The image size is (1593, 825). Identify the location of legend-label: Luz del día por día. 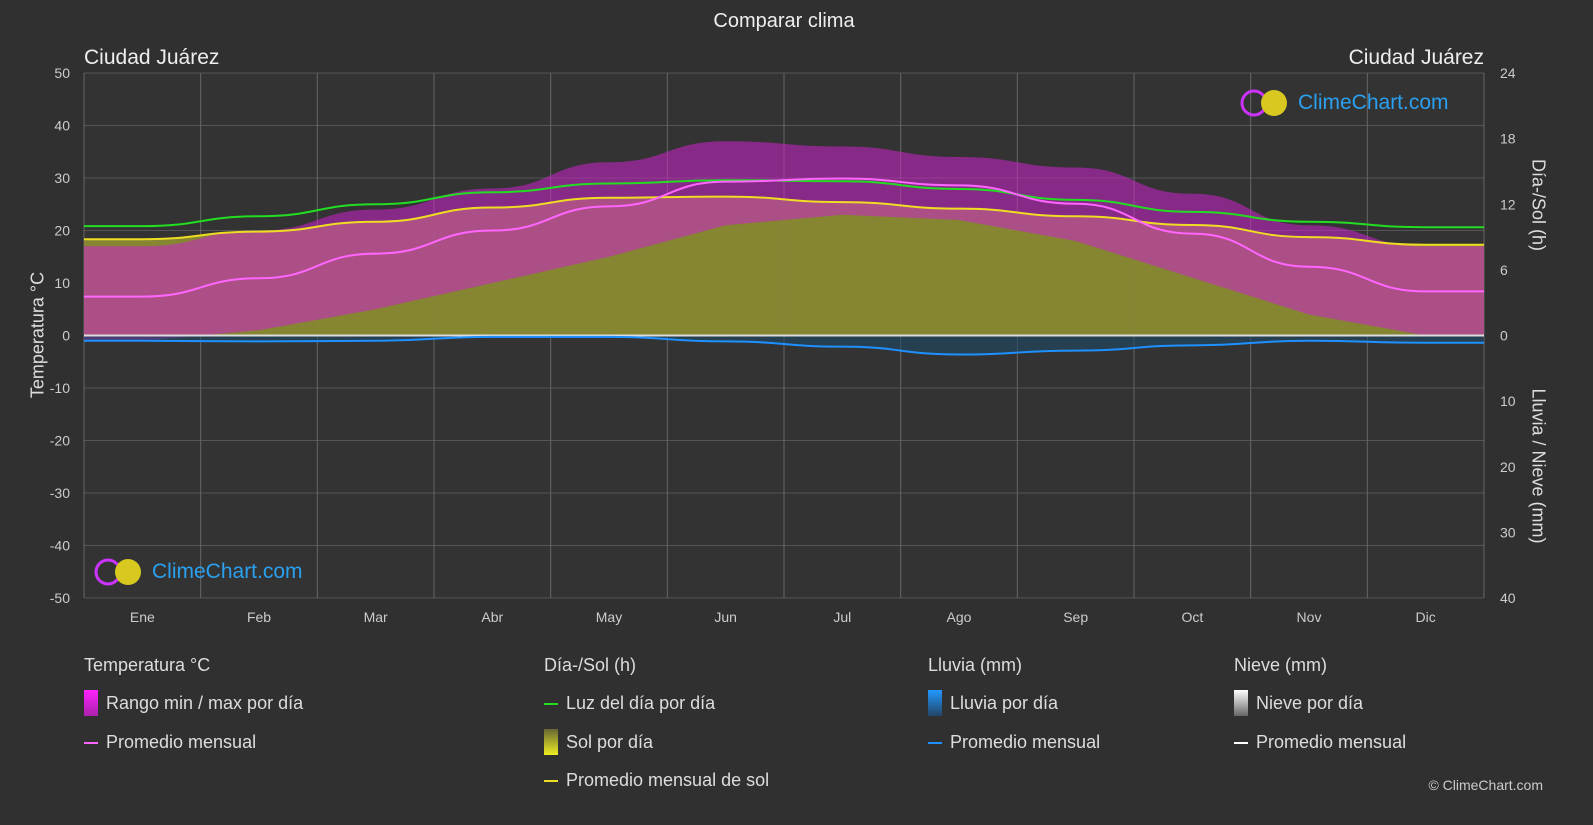
(641, 703).